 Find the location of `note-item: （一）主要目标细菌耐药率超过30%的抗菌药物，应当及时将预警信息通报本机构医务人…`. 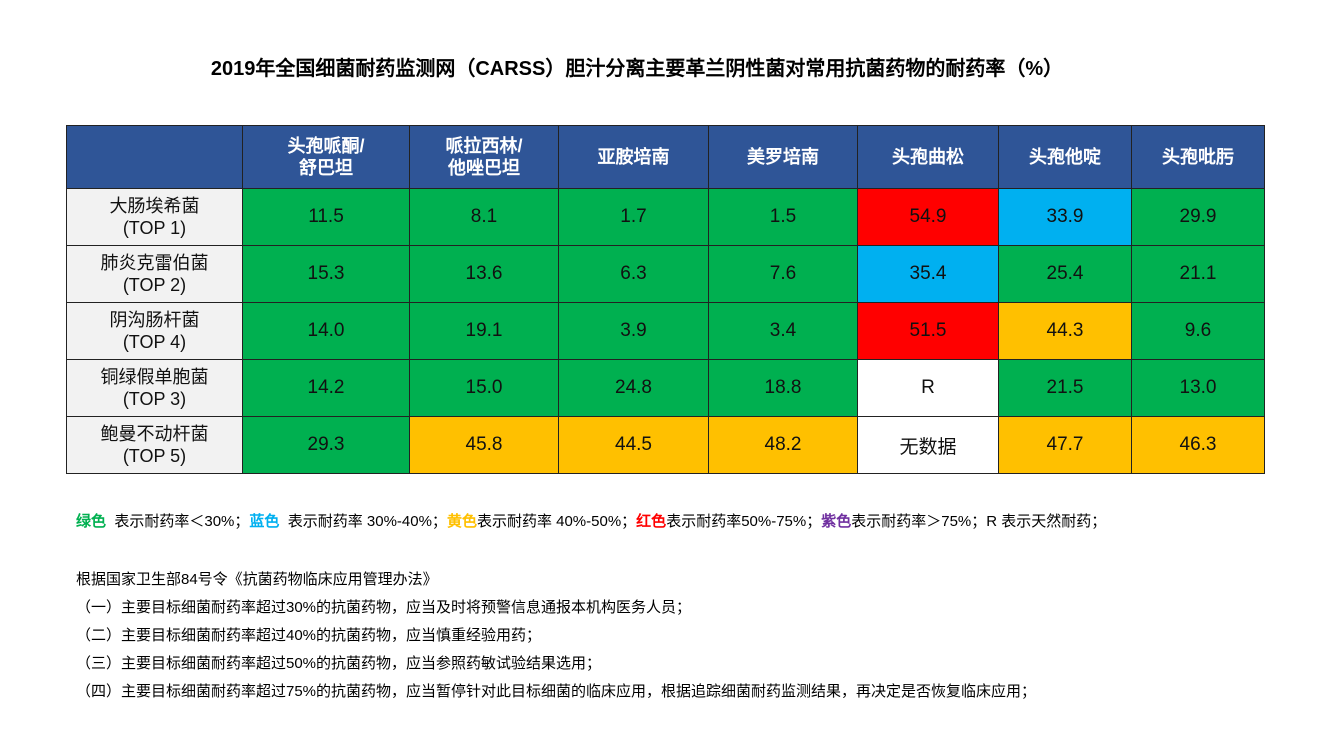

note-item: （一）主要目标细菌耐药率超过30%的抗菌药物，应当及时将预警信息通报本机构医务人… is located at coordinates (384, 607).